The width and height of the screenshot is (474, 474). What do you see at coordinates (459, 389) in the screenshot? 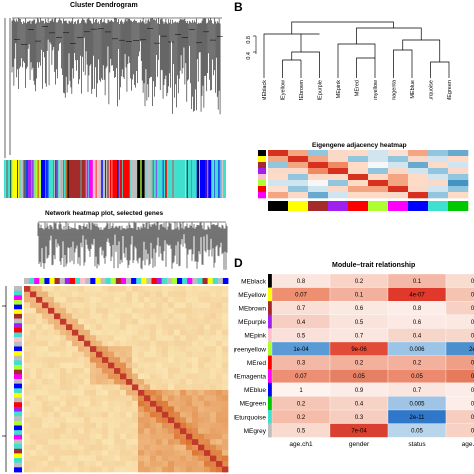
I see `trait-cell` at bounding box center [459, 389].